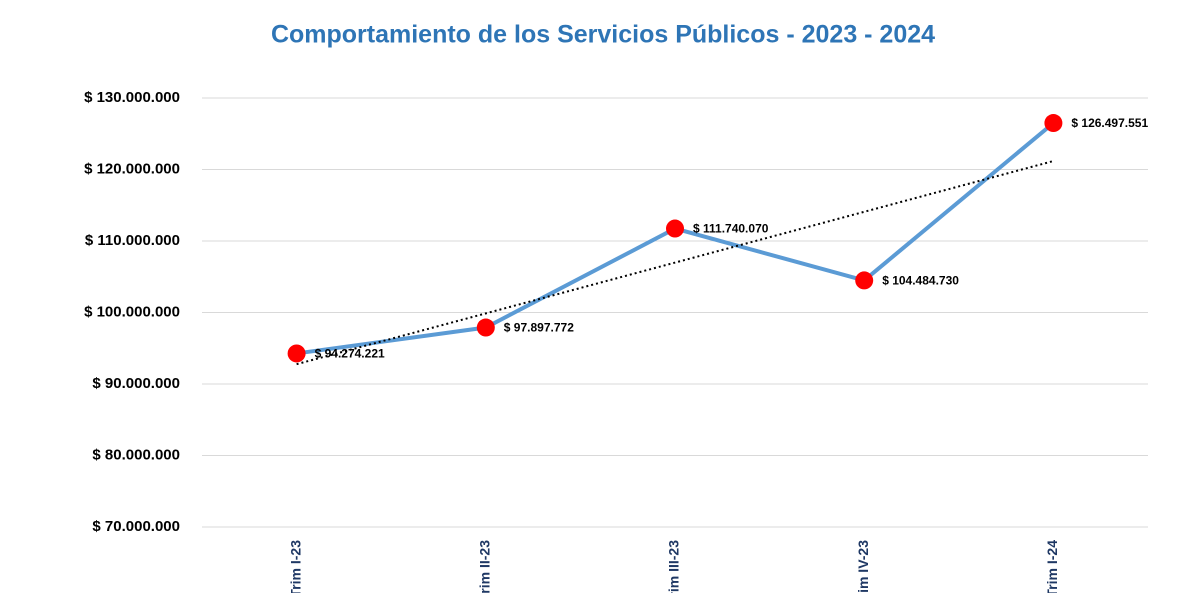 The height and width of the screenshot is (598, 1194). I want to click on y-tick-label: $ 70.000.000, so click(136, 526).